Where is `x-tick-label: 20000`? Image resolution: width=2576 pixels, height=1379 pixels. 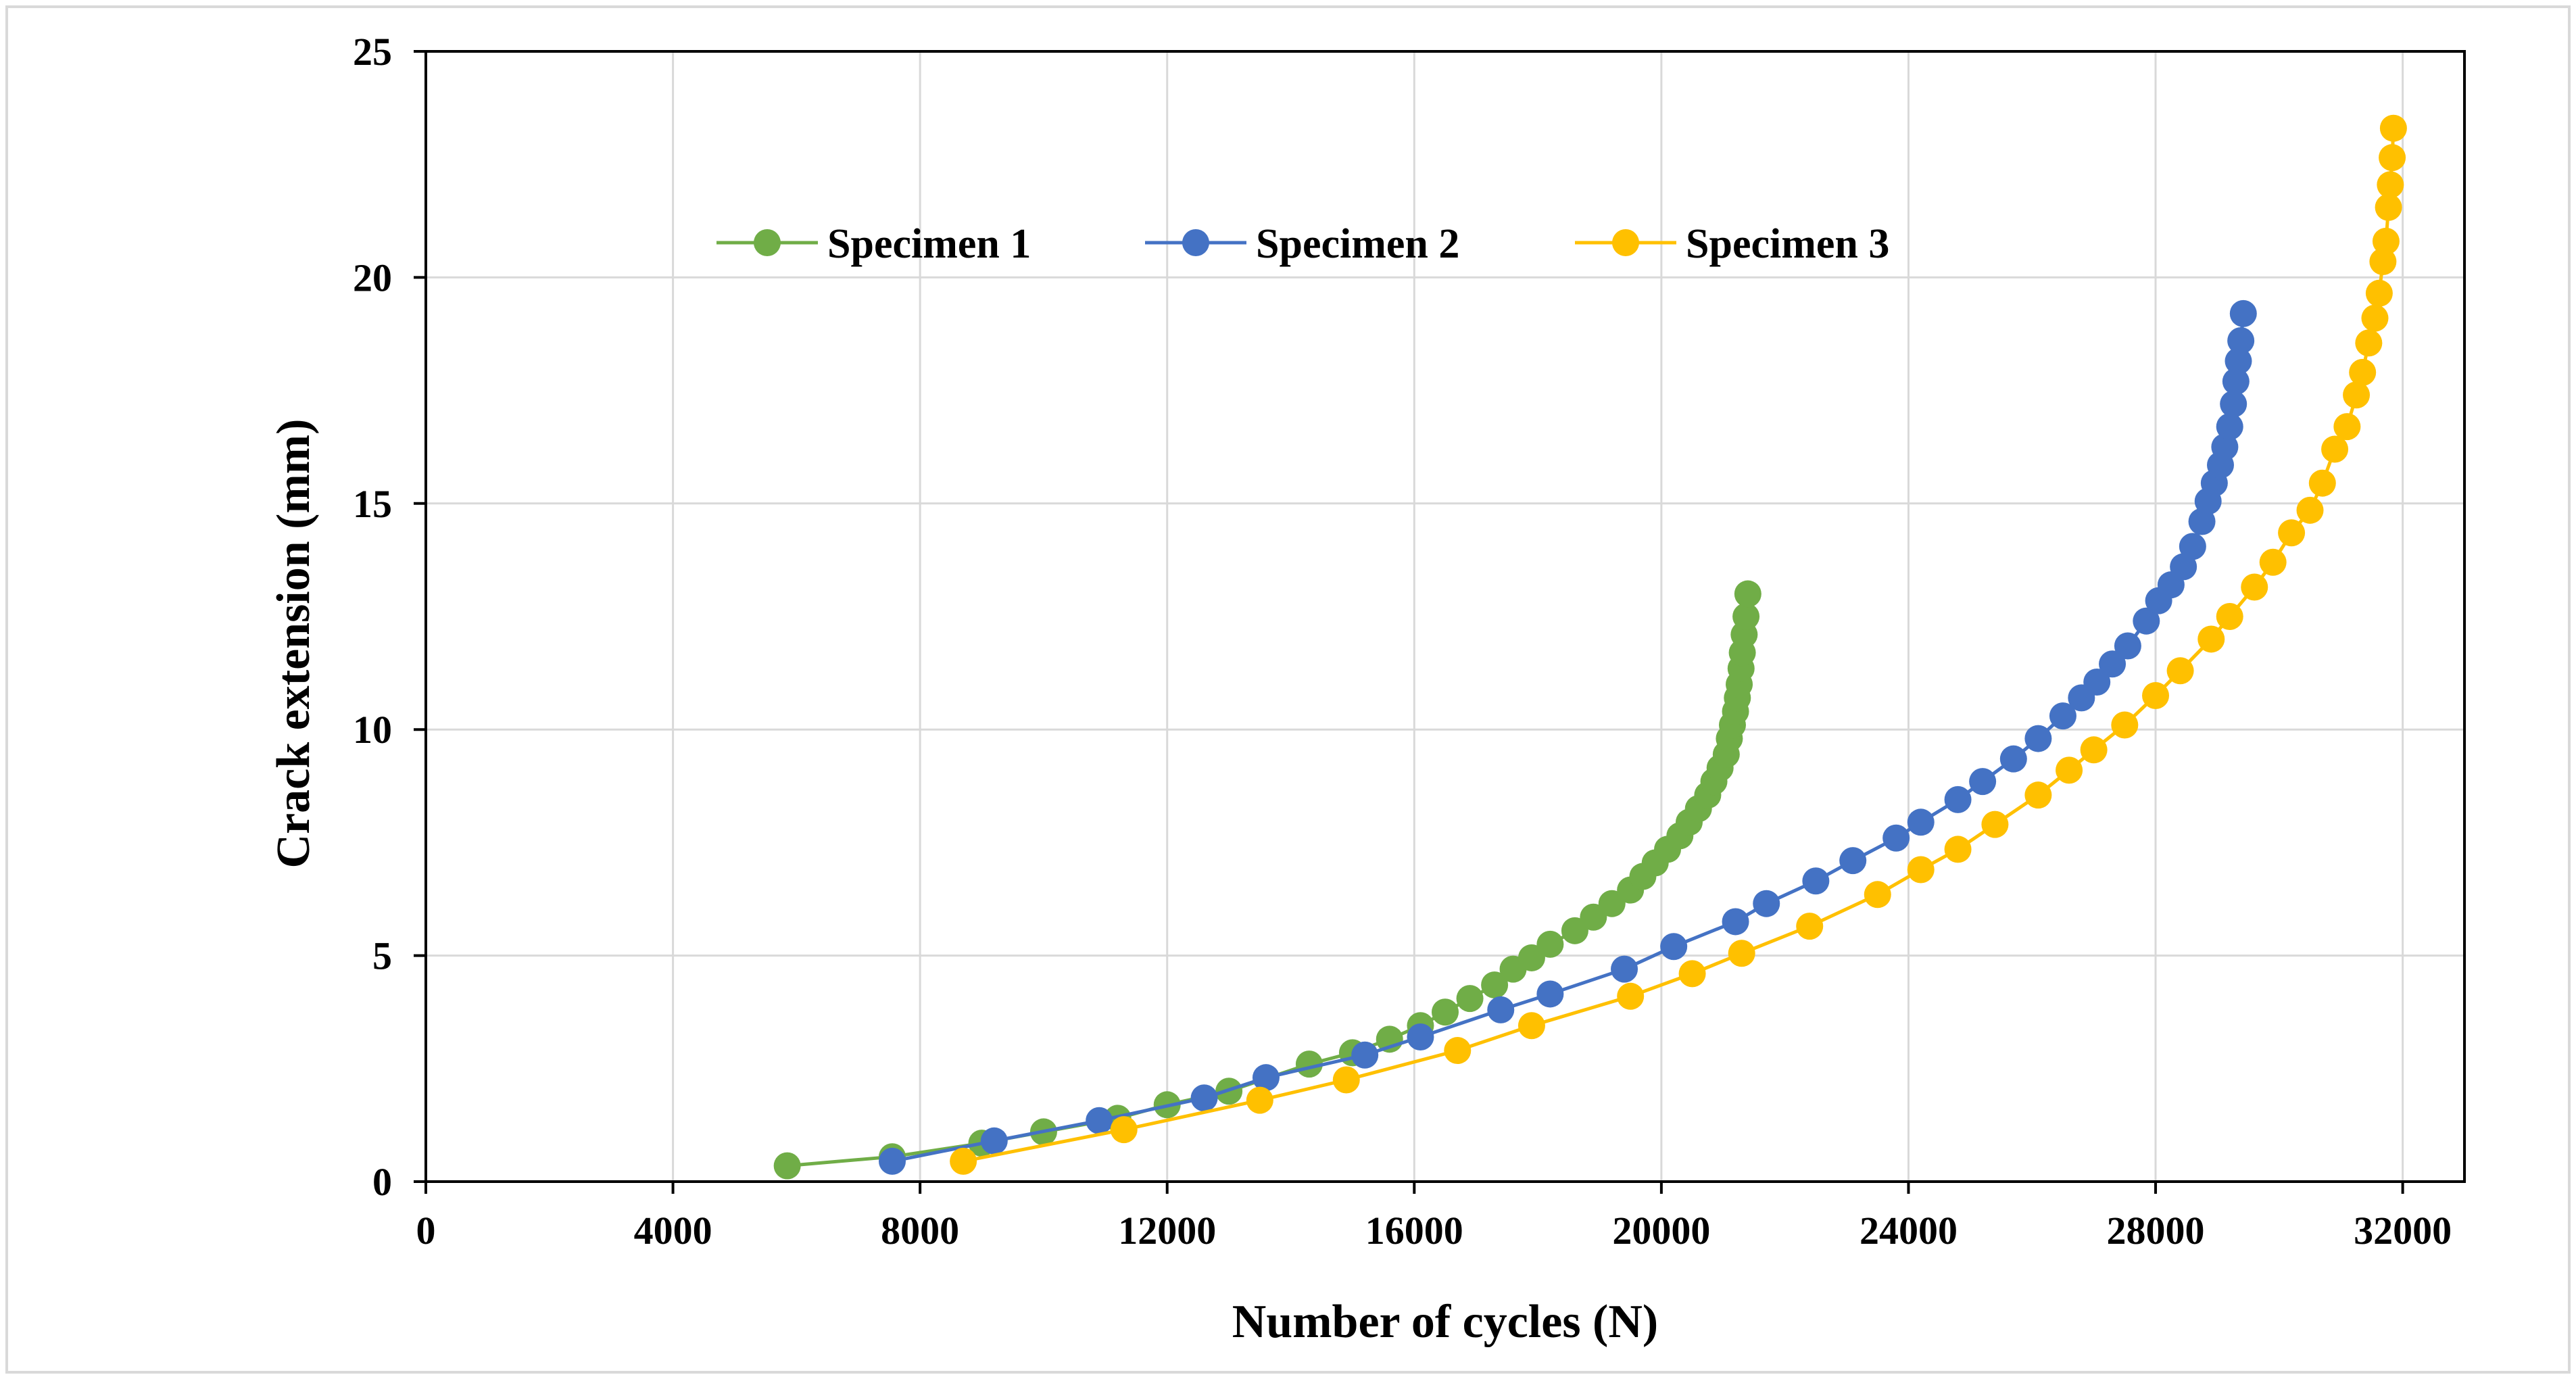
x-tick-label: 20000 is located at coordinates (1661, 1231).